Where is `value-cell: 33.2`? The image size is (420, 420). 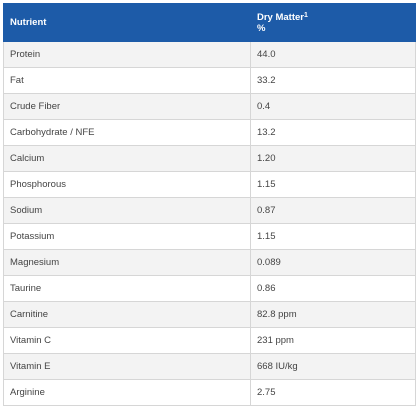 value-cell: 33.2 is located at coordinates (333, 80).